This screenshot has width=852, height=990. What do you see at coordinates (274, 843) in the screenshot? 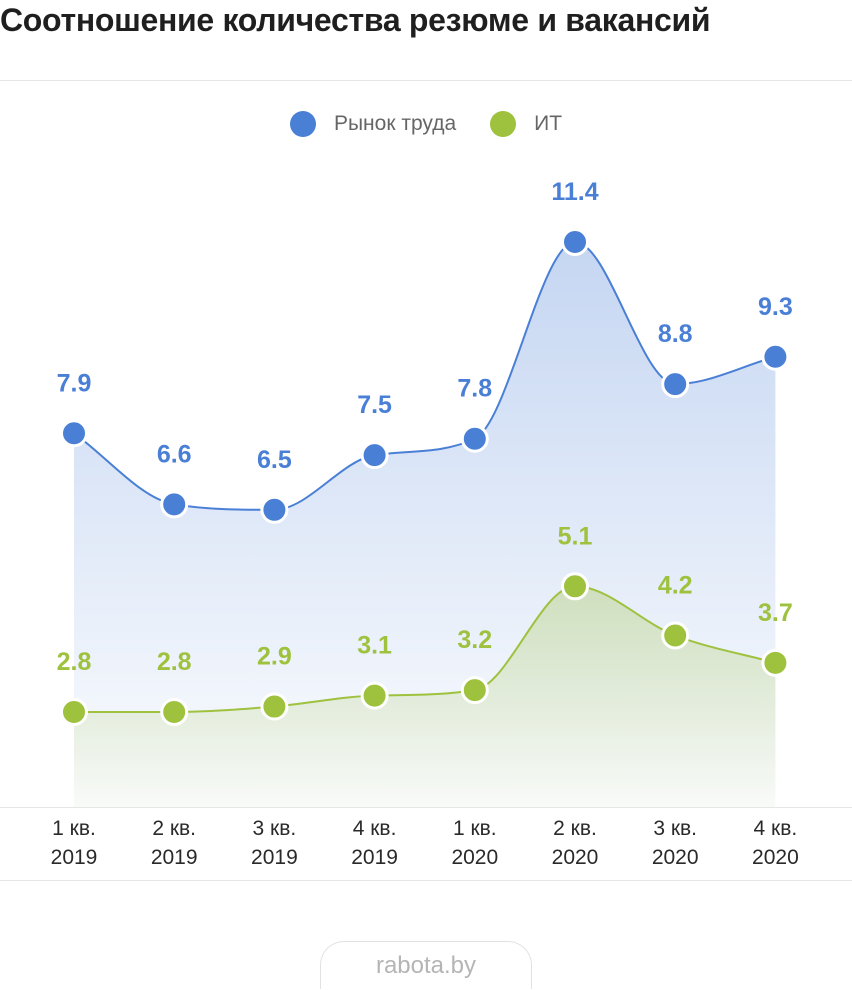
I see `x-tick-label-3: 3 кв. 2019` at bounding box center [274, 843].